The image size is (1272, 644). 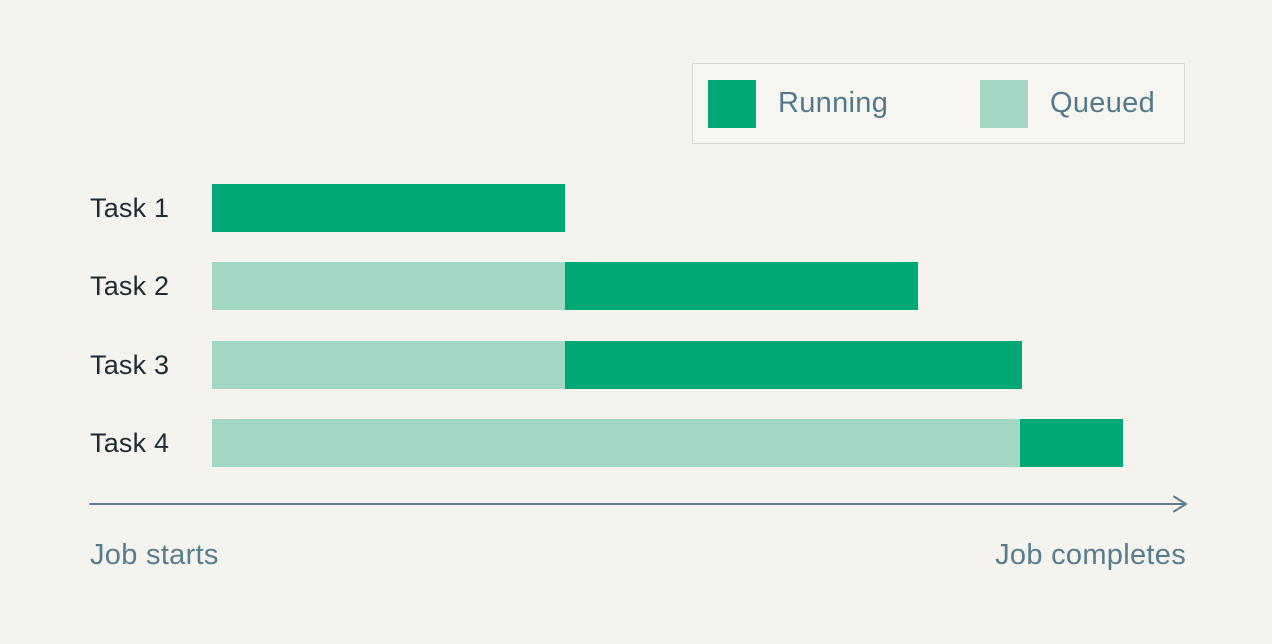 What do you see at coordinates (732, 103) in the screenshot?
I see `running-swatch-icon` at bounding box center [732, 103].